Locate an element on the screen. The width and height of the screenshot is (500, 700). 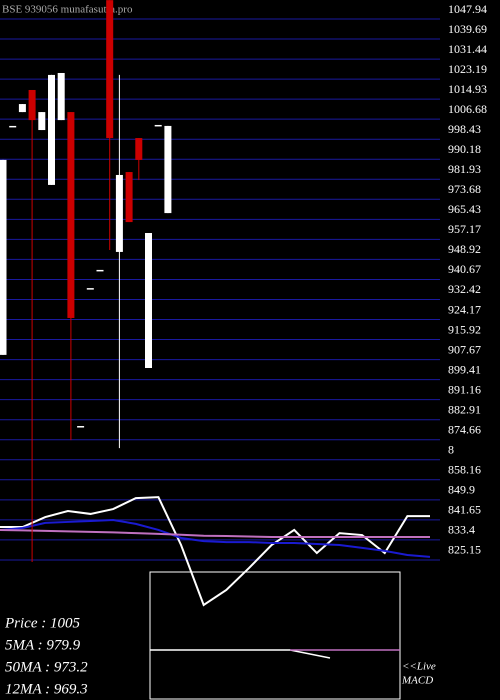
y-tick-label: 841.65 is located at coordinates (464, 510).